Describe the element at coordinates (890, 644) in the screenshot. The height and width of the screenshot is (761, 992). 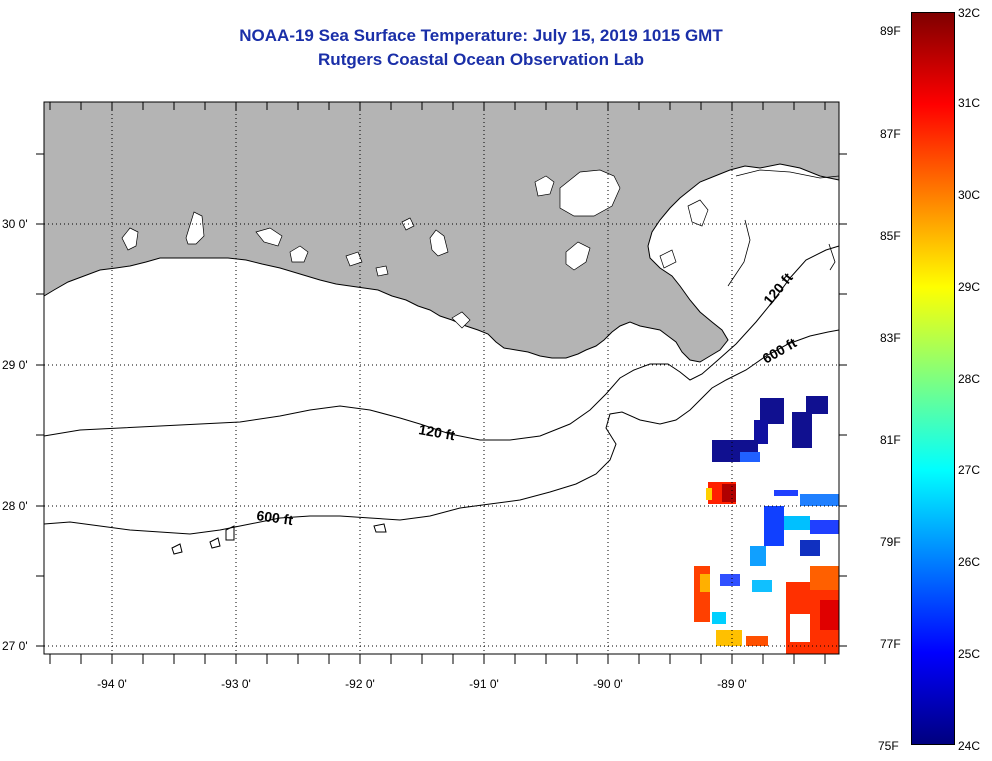
I see `colorbar-f-label: 77F` at that location.